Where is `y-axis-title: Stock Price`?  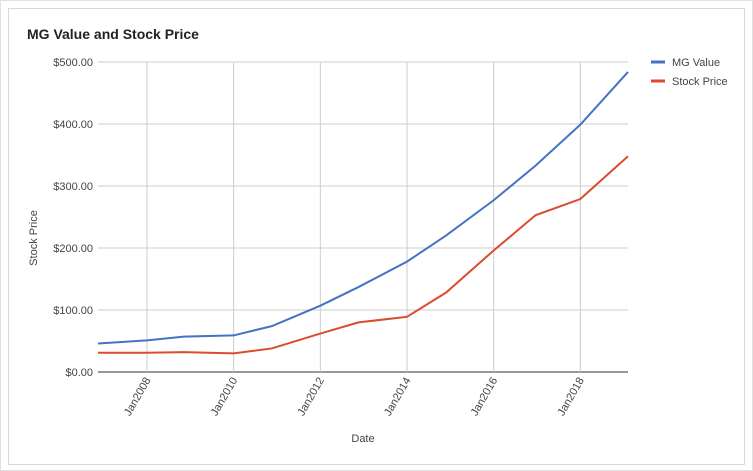
y-axis-title: Stock Price is located at coordinates (34, 238).